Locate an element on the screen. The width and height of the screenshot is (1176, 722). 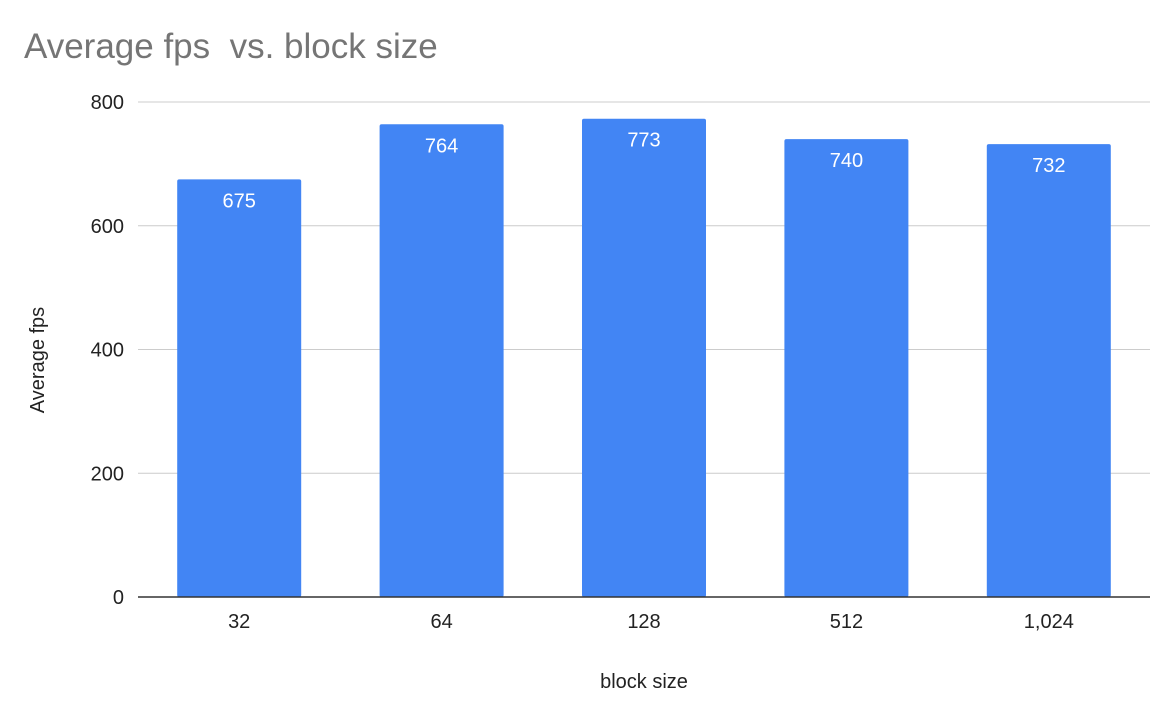
x-axis-tick-labels: 32 64 128 512 1,024 is located at coordinates (651, 622).